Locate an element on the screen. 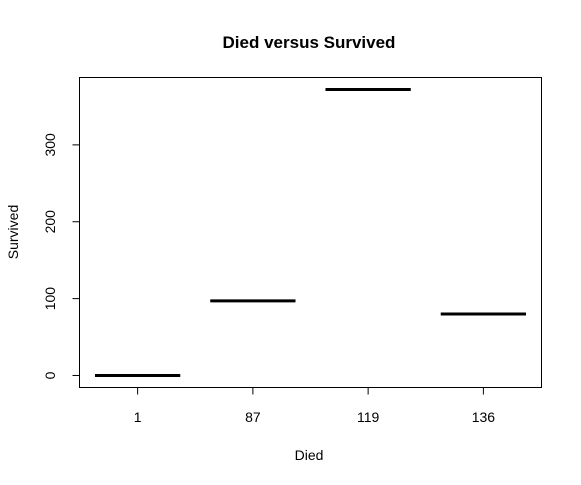  y-tick-label-300: 300 is located at coordinates (50, 145).